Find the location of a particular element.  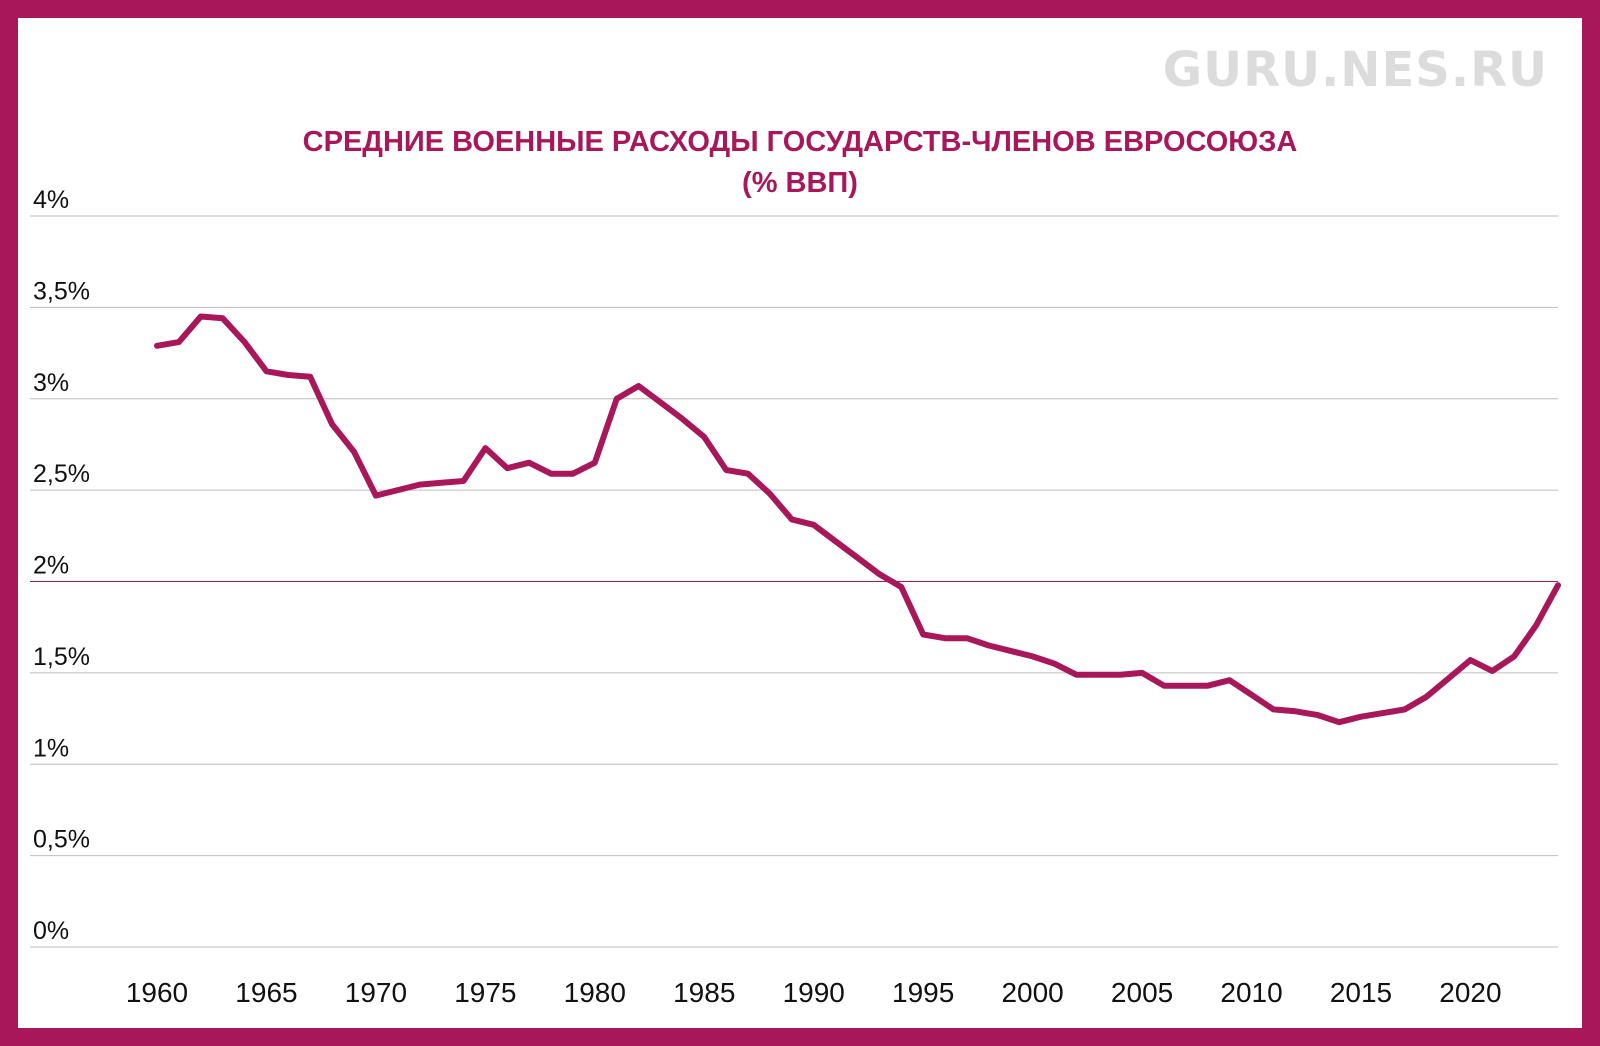

watermark: GURU.NES.RU is located at coordinates (1355, 70).